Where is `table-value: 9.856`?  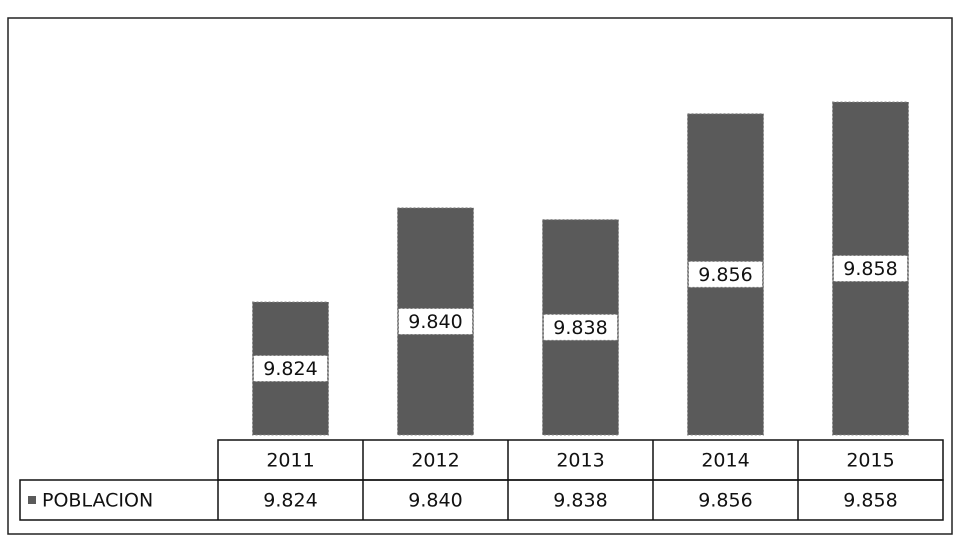 table-value: 9.856 is located at coordinates (725, 501).